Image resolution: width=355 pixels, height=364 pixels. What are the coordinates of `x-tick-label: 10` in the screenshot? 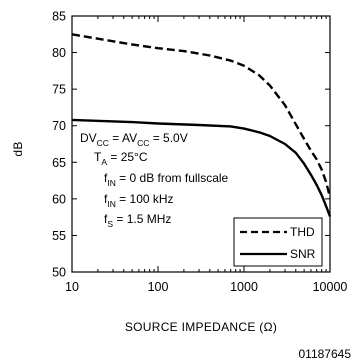 It's located at (72, 287).